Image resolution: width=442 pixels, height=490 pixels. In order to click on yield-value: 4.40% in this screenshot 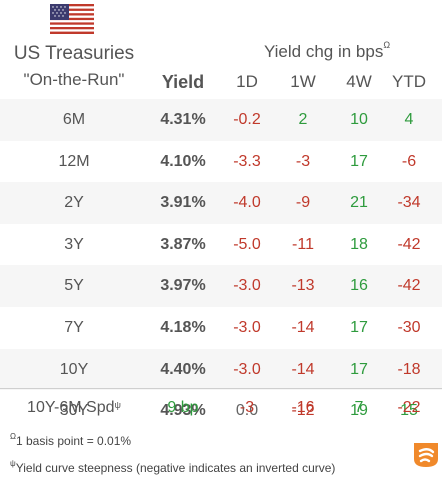, I will do `click(183, 369)`.